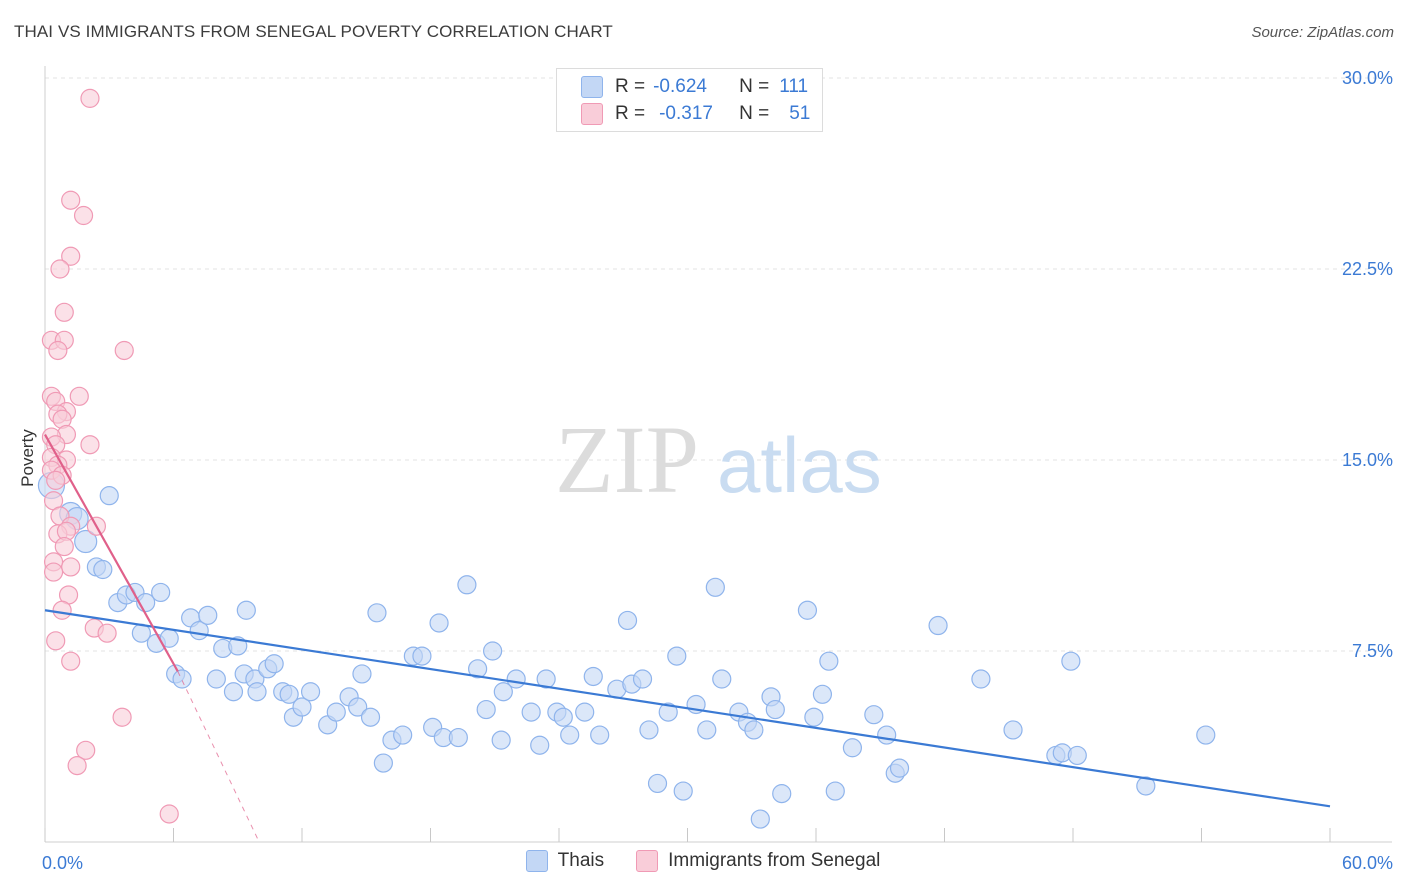 The height and width of the screenshot is (892, 1406). Describe the element at coordinates (794, 86) in the screenshot. I see `n-value: 111` at that location.